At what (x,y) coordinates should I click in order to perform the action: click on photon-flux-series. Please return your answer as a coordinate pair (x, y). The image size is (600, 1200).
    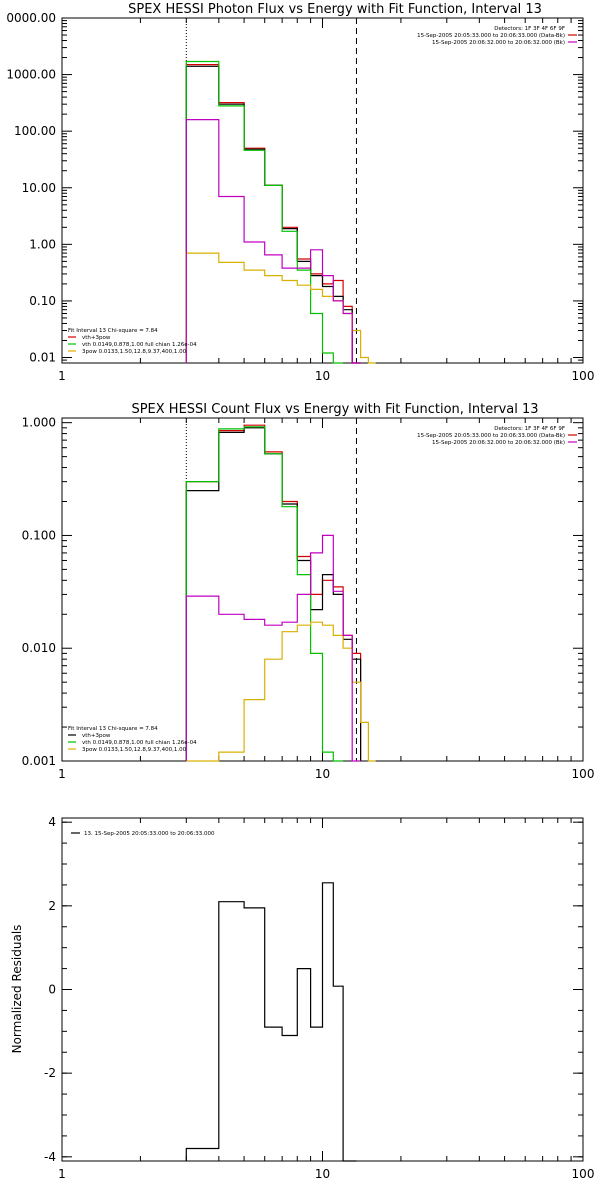
    Looking at the image, I should click on (280, 212).